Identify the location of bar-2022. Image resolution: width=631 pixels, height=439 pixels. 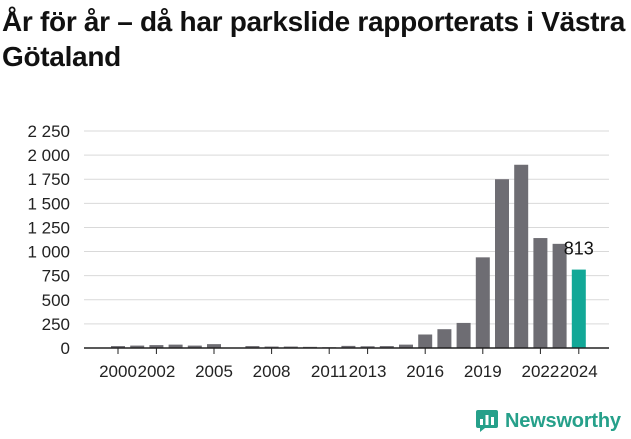
(540, 293).